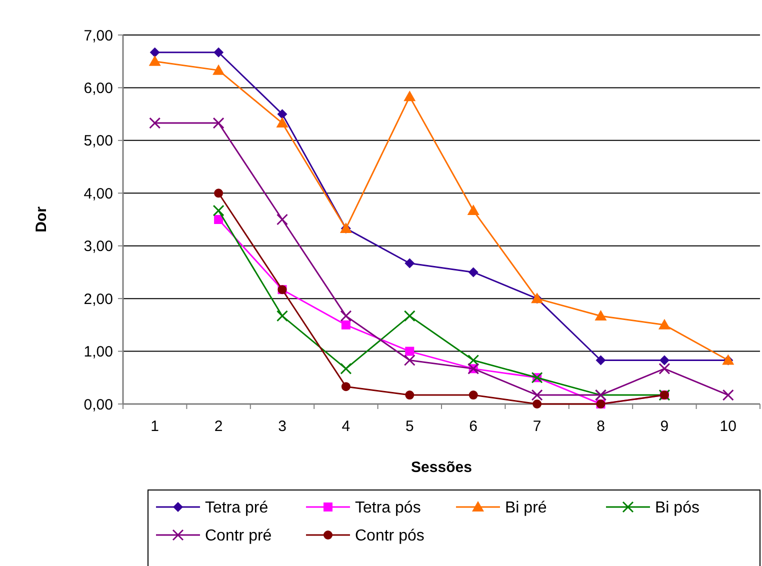 This screenshot has height=566, width=762. What do you see at coordinates (98, 88) in the screenshot?
I see `y-tick-label: 6,00` at bounding box center [98, 88].